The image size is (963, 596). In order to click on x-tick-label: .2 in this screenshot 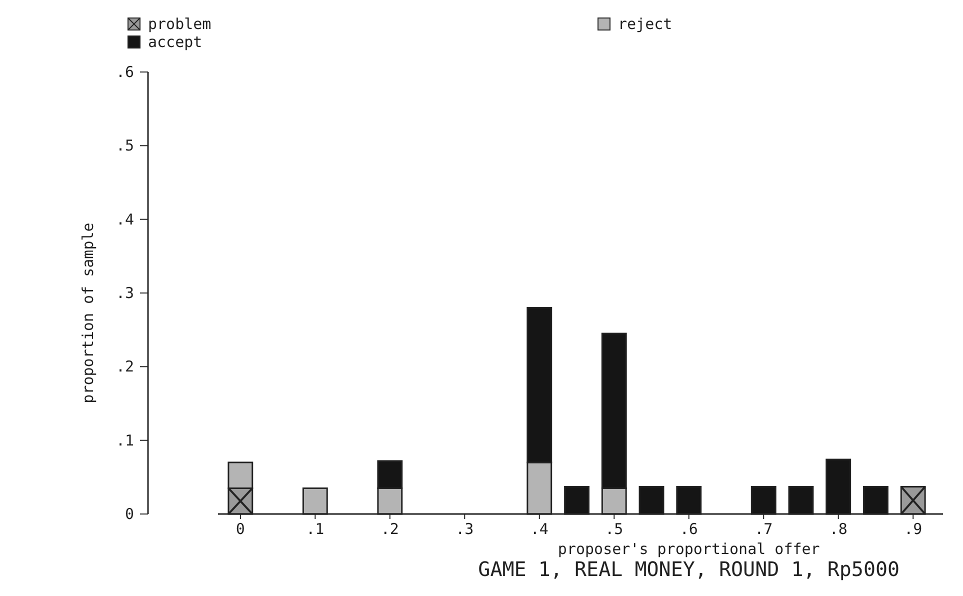, I will do `click(389, 529)`.